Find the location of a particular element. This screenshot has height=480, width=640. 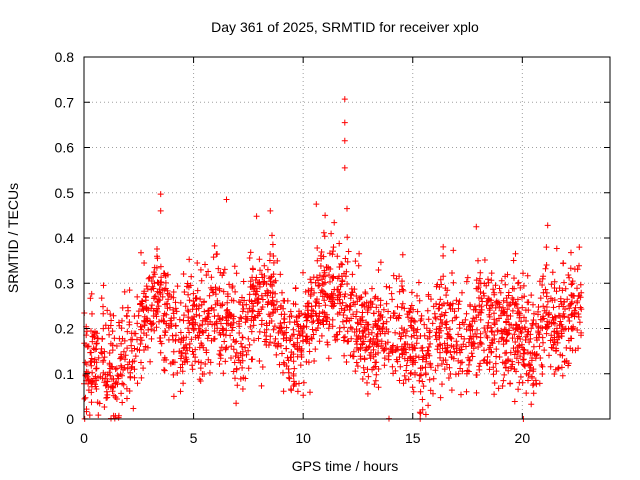

y-tick-label: 0.1 is located at coordinates (65, 374).